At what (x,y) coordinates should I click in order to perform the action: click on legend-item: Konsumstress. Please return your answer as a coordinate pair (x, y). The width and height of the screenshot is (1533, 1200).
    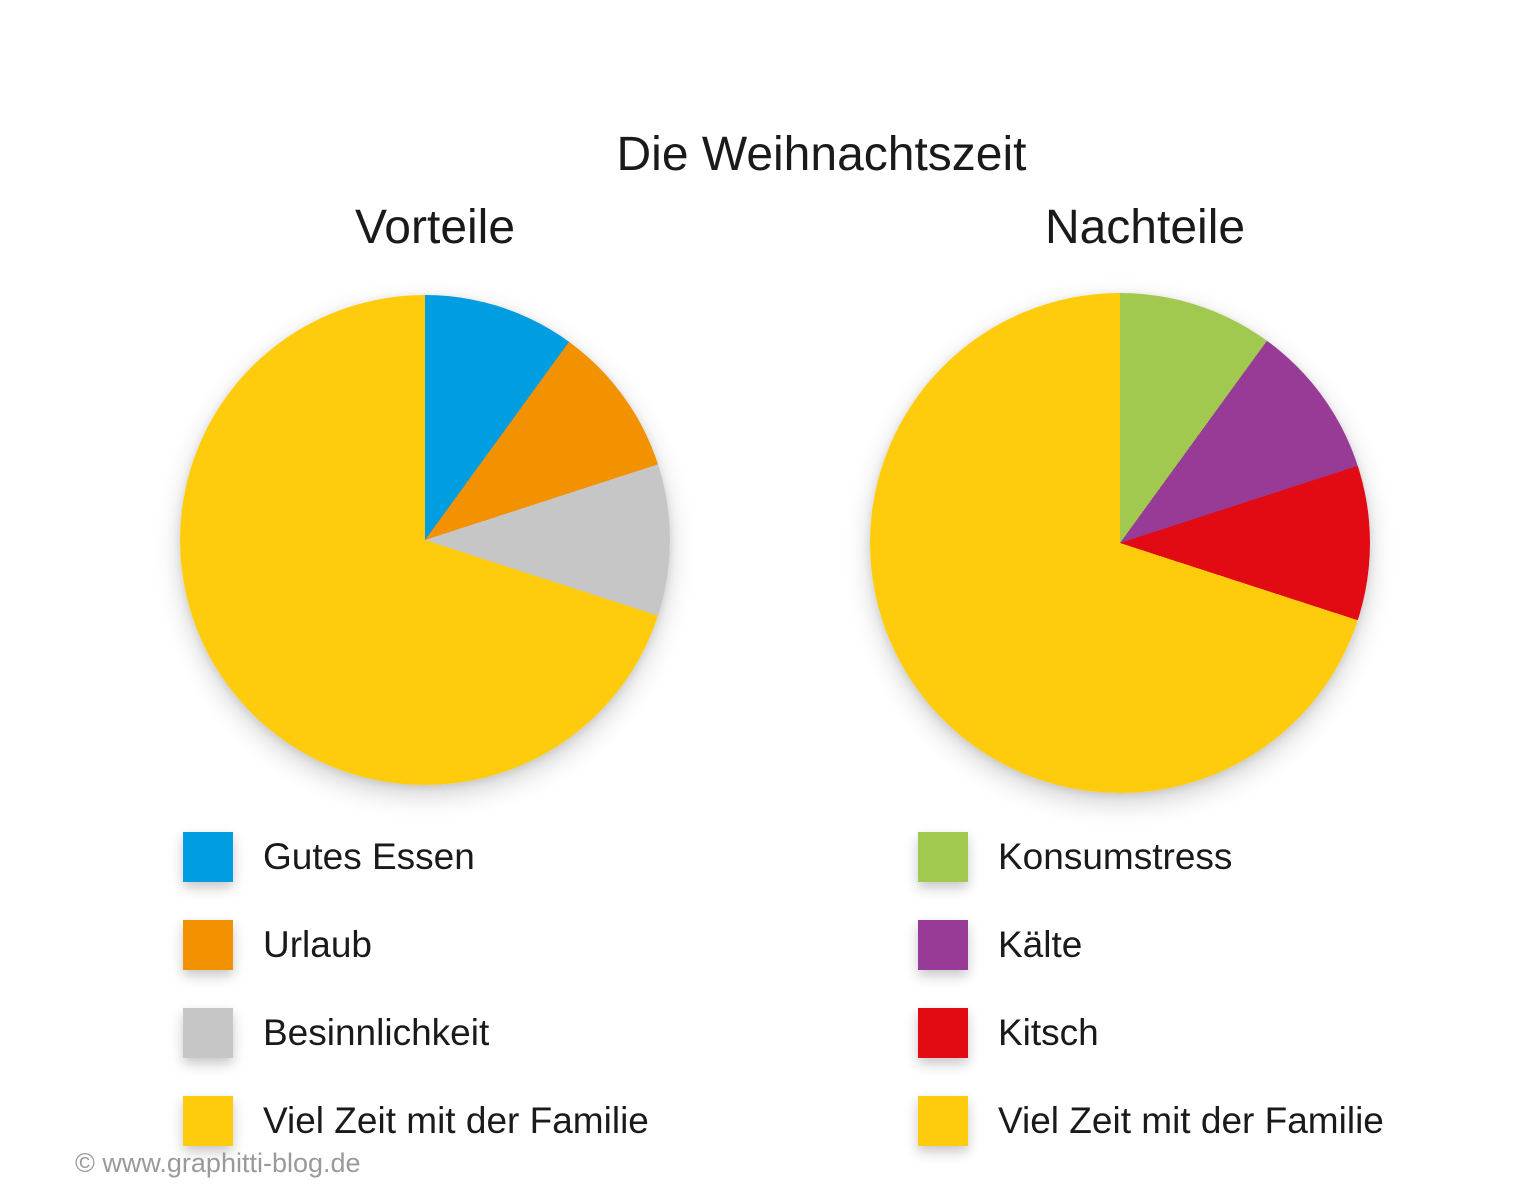
    Looking at the image, I should click on (1151, 857).